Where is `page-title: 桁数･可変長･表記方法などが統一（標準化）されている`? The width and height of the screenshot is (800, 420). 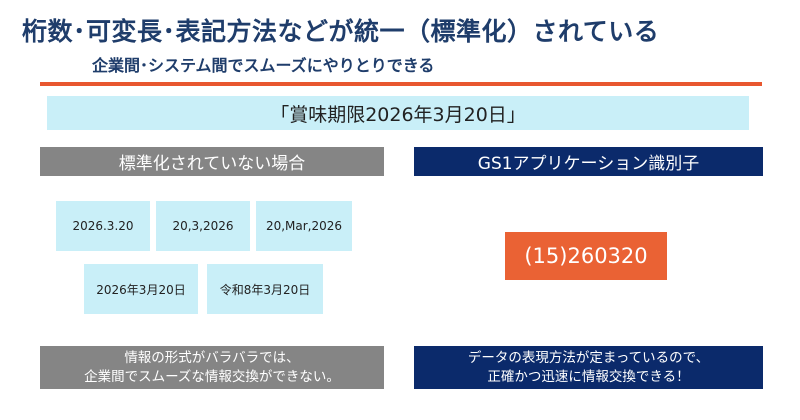
page-title: 桁数･可変長･表記方法などが統一（標準化）されている is located at coordinates (341, 31).